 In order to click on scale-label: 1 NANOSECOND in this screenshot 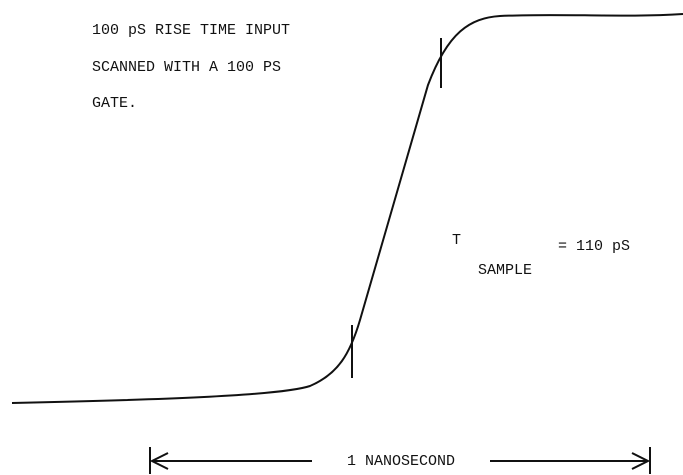, I will do `click(401, 461)`.